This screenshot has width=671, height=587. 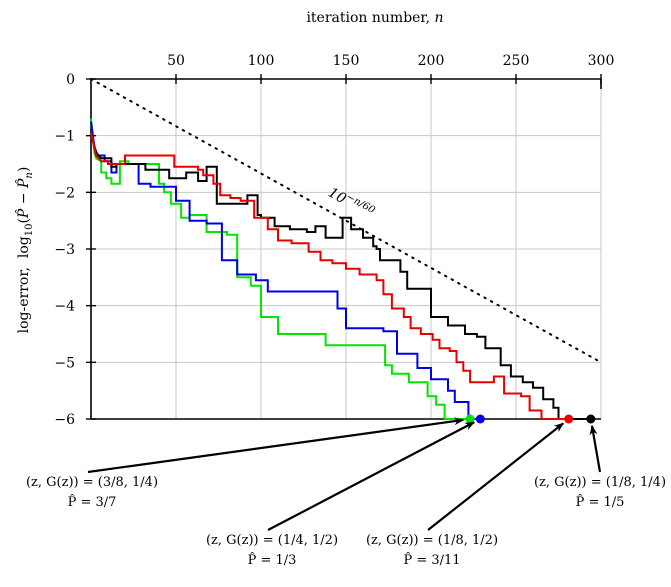 What do you see at coordinates (64, 363) in the screenshot?
I see `y-tick-label: −5` at bounding box center [64, 363].